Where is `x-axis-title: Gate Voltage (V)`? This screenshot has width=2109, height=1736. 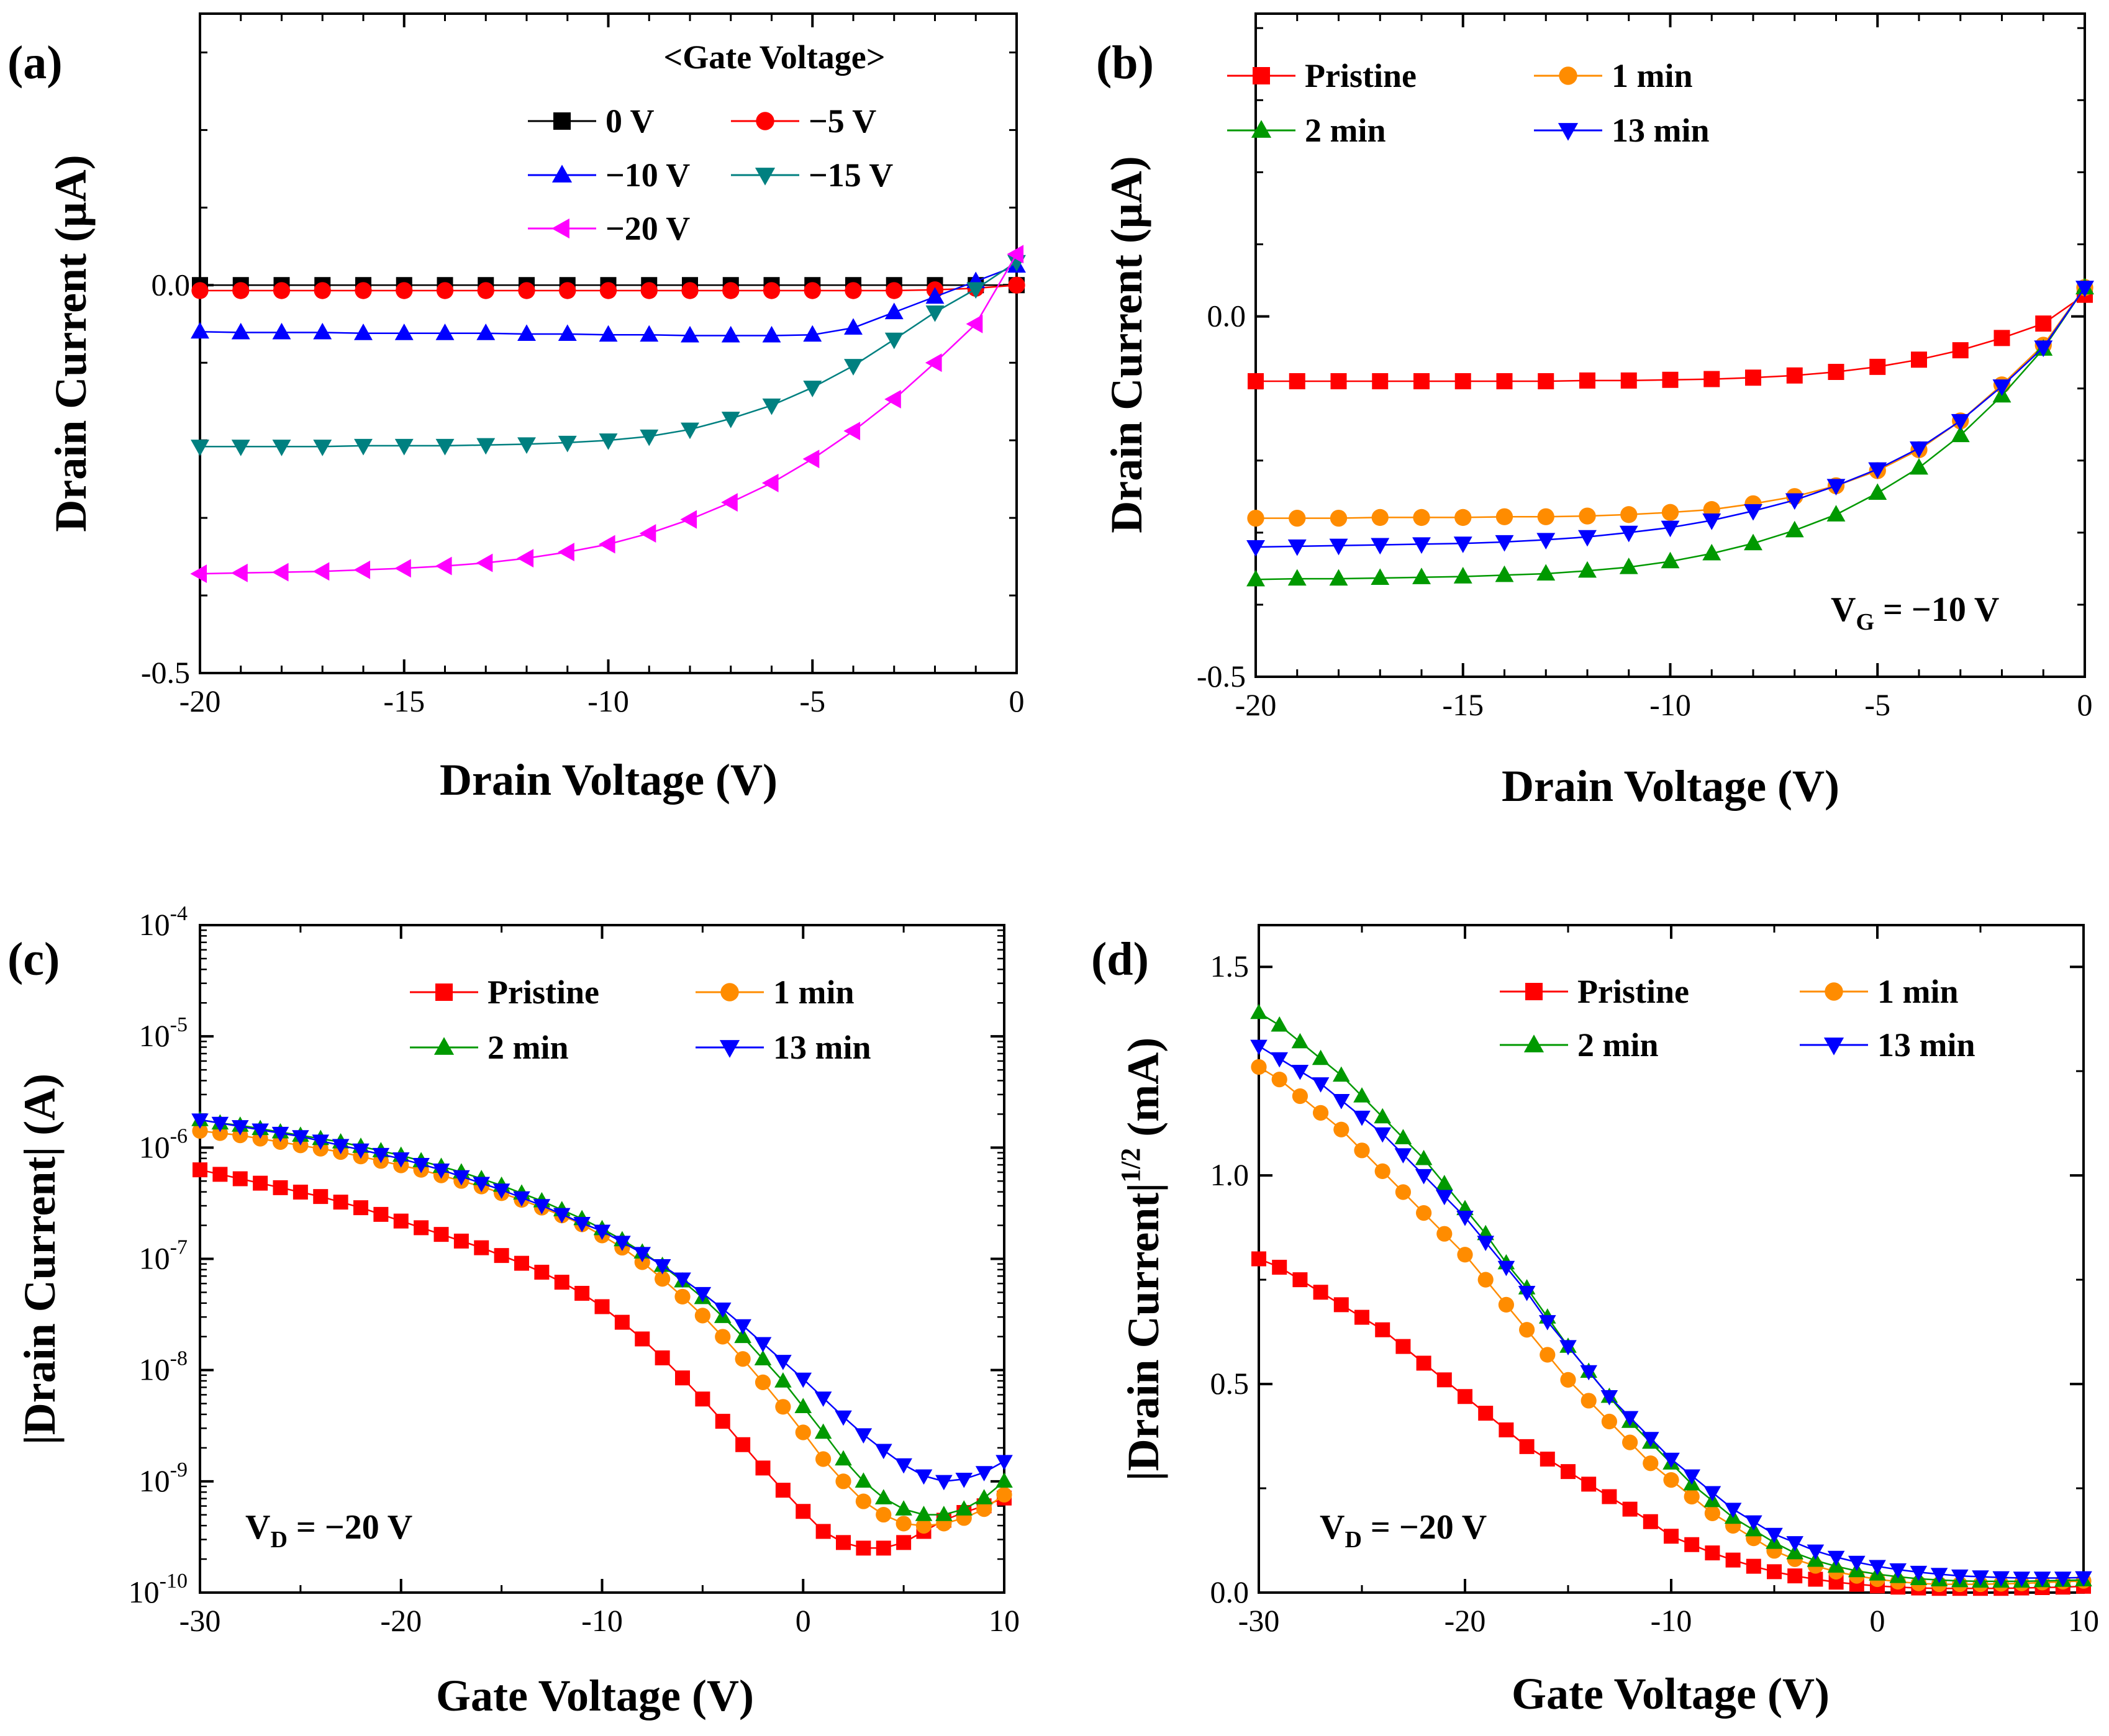 x-axis-title: Gate Voltage (V) is located at coordinates (595, 1695).